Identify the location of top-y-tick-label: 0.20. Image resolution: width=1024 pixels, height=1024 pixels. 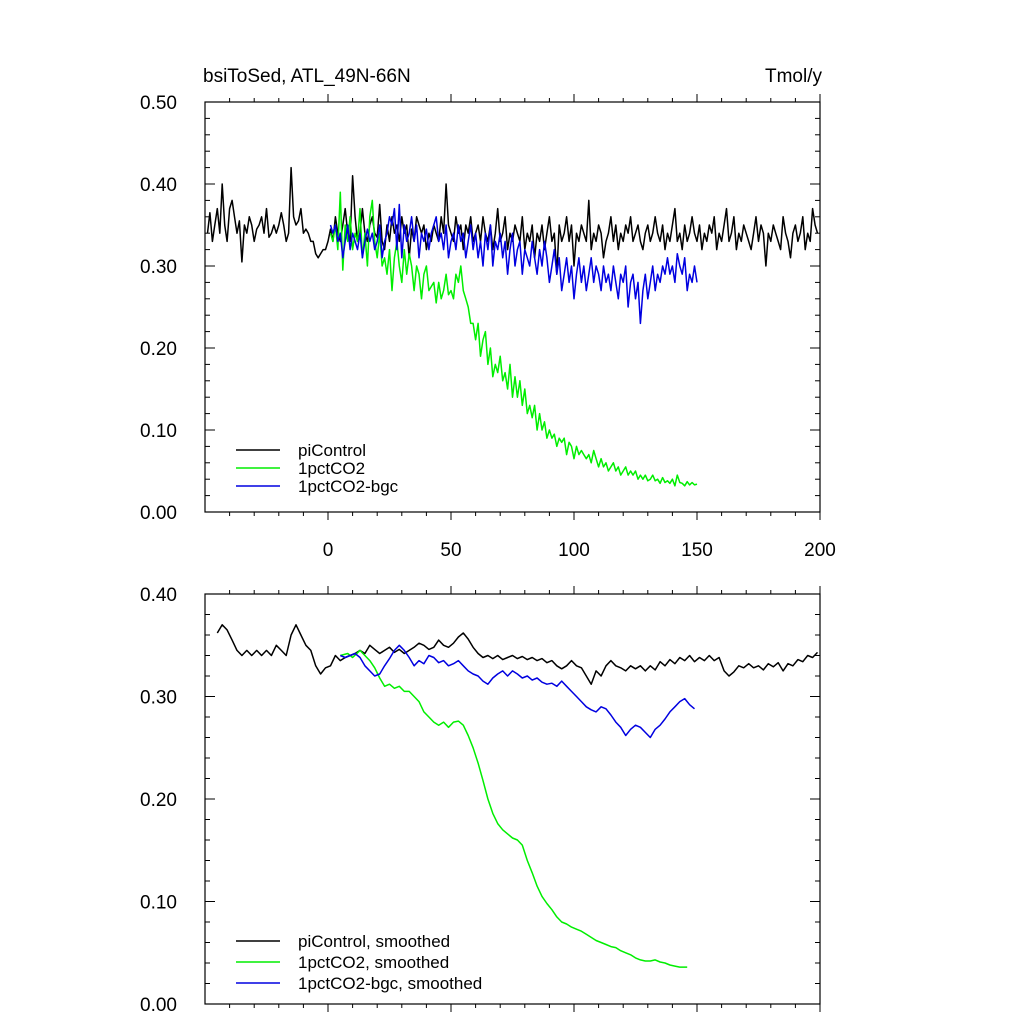
(158, 349).